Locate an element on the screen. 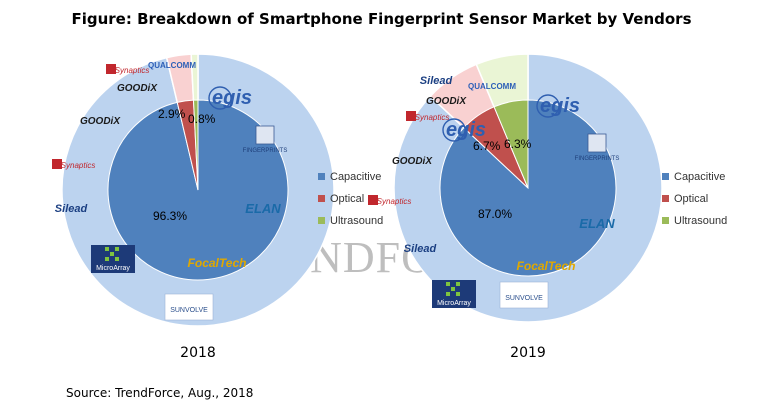  data-label-optical: 2.9% is located at coordinates (172, 114).